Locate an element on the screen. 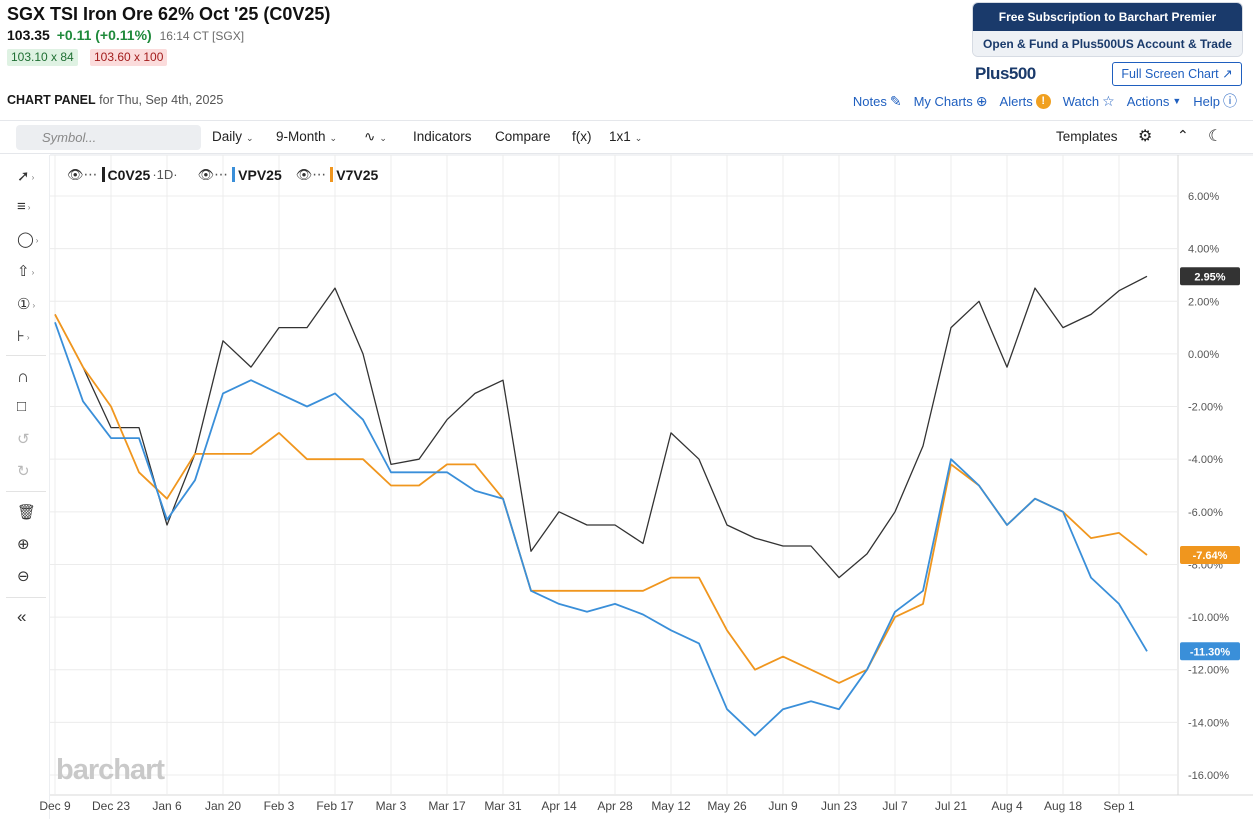  full-screen-chart-button: Full Screen Chart ↗ is located at coordinates (1177, 74).